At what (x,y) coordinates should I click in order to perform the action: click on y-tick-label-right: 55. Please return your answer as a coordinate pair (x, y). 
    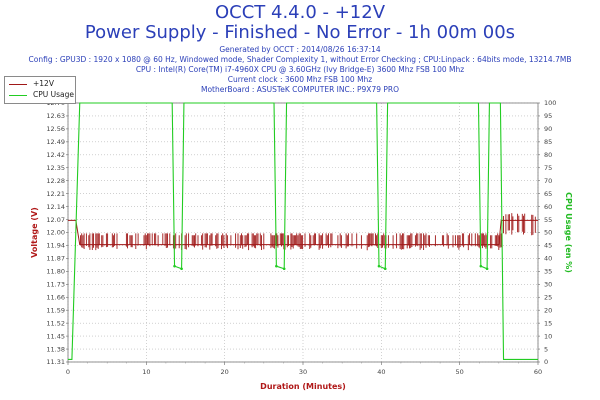
    Looking at the image, I should click on (548, 220).